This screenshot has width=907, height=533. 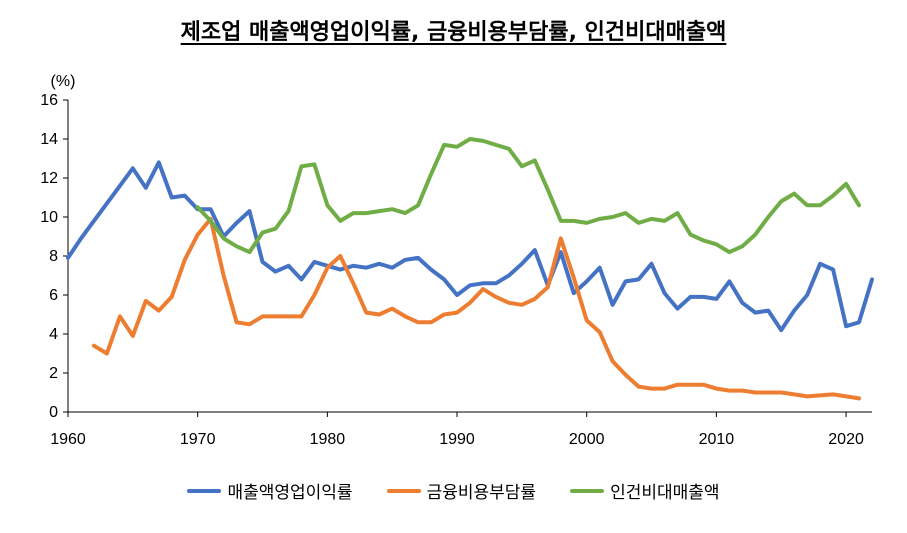 I want to click on x-tick-label: 1990, so click(x=457, y=439).